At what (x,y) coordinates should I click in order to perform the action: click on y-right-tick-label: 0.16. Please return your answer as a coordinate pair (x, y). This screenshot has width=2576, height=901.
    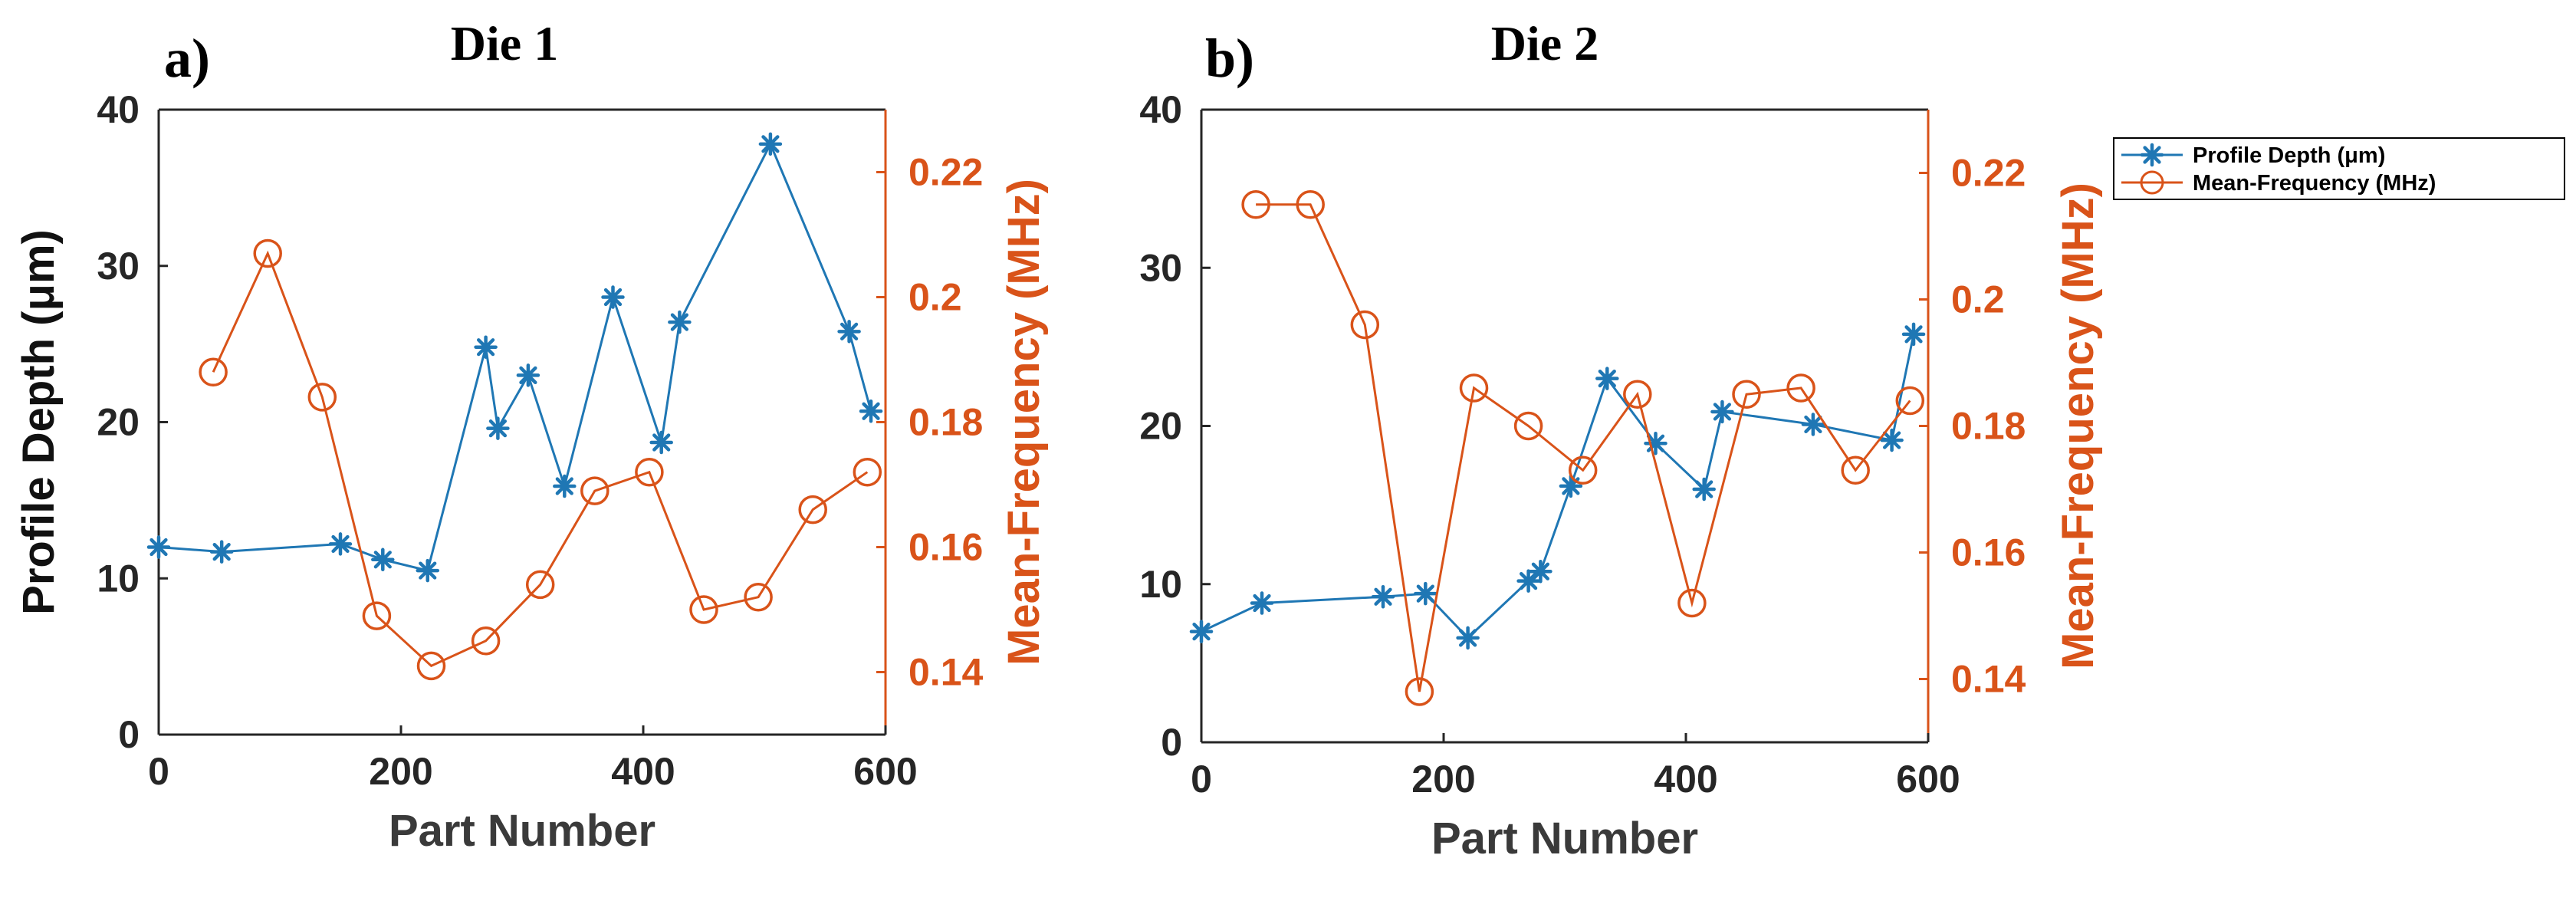
    Looking at the image, I should click on (946, 547).